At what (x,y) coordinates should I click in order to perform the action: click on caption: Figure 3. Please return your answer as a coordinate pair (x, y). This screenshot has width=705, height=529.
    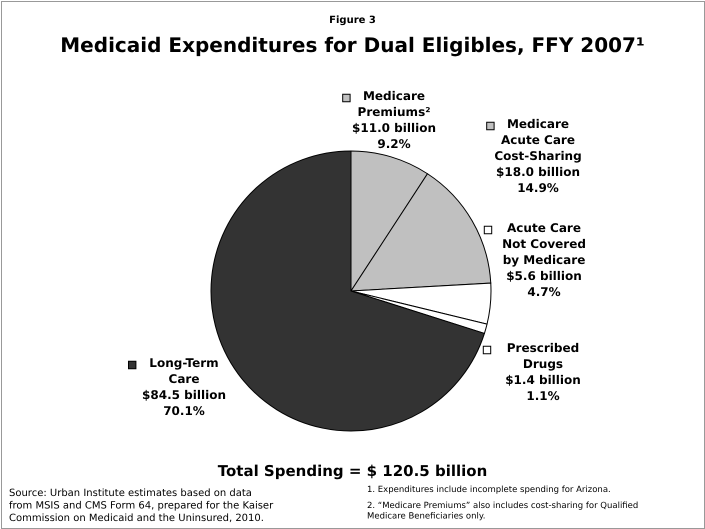
    Looking at the image, I should click on (352, 20).